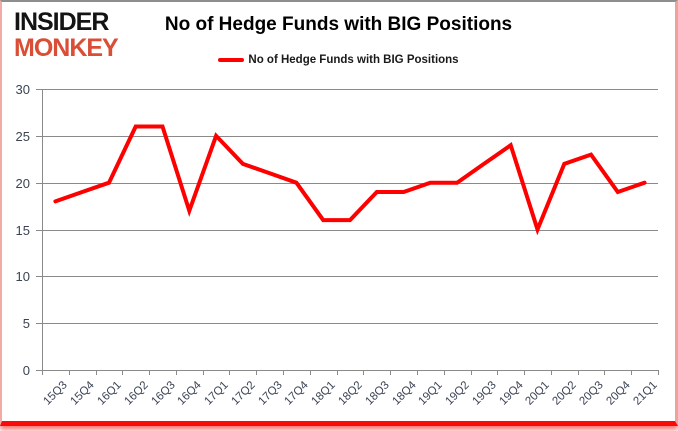 This screenshot has width=678, height=431. What do you see at coordinates (22, 230) in the screenshot?
I see `y-axis-label-15: 15` at bounding box center [22, 230].